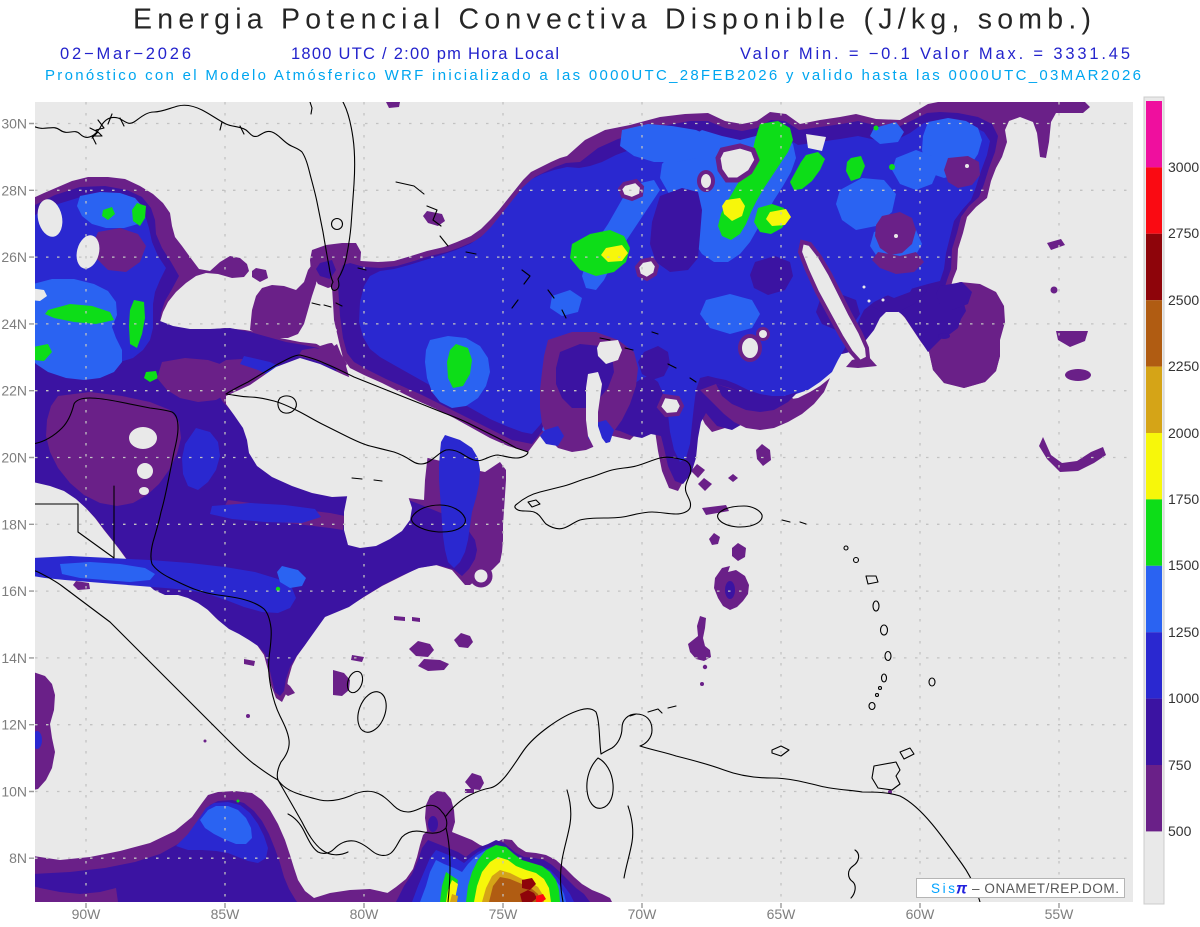  Describe the element at coordinates (365, 914) in the screenshot. I see `svg-text: 80W` at that location.